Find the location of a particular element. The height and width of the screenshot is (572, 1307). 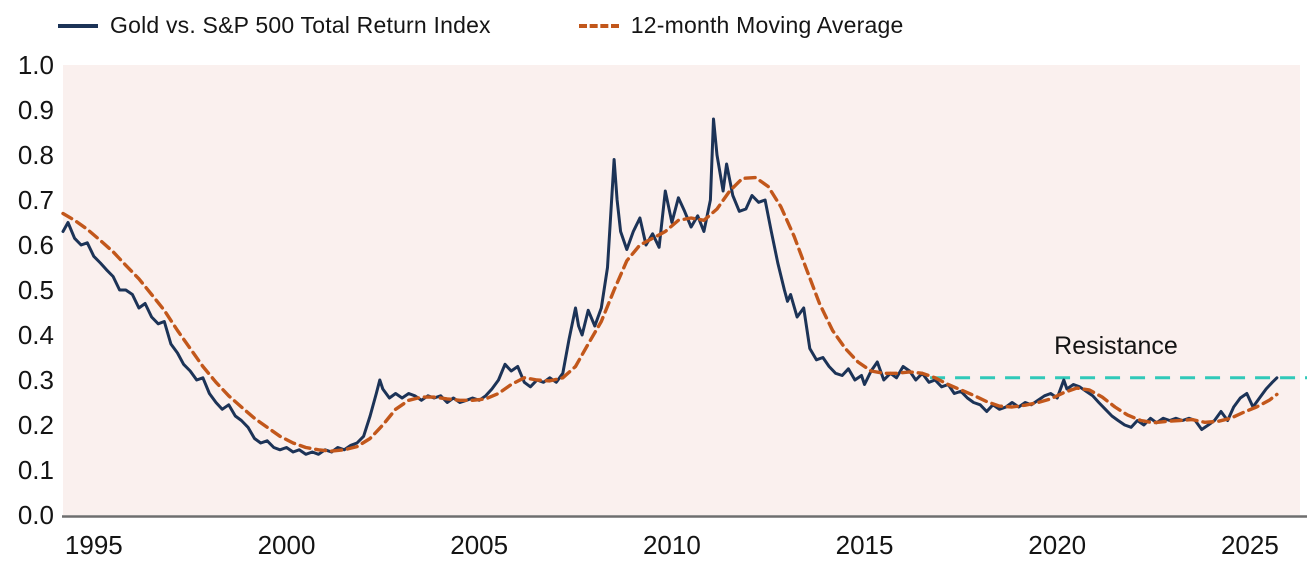

x-tick-label: 2005 is located at coordinates (479, 545).